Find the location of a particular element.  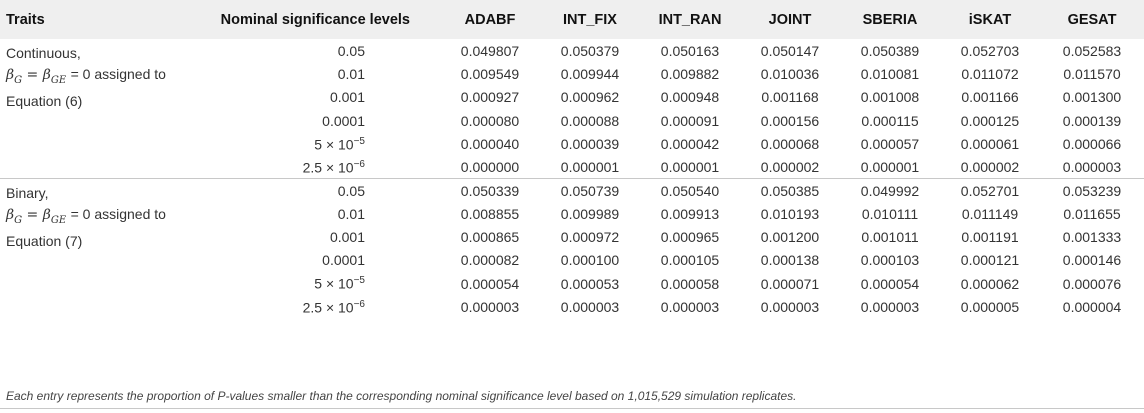

value-cell: 0.000082 is located at coordinates (490, 260).